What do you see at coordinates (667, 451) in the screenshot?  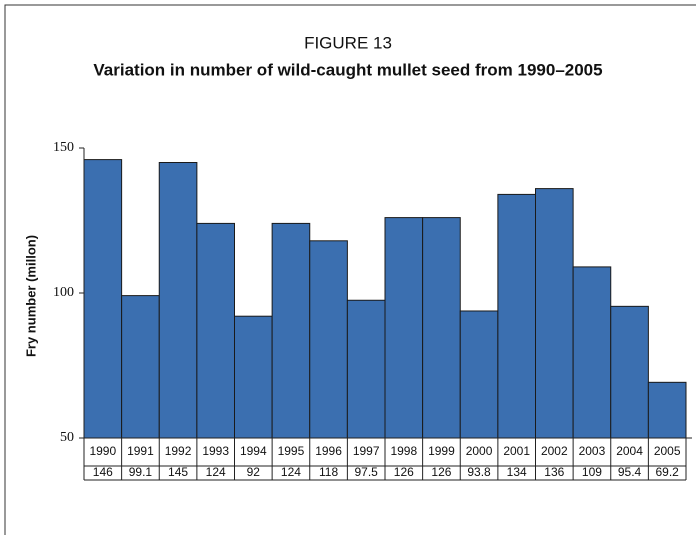 I see `x-tick-label: 2005` at bounding box center [667, 451].